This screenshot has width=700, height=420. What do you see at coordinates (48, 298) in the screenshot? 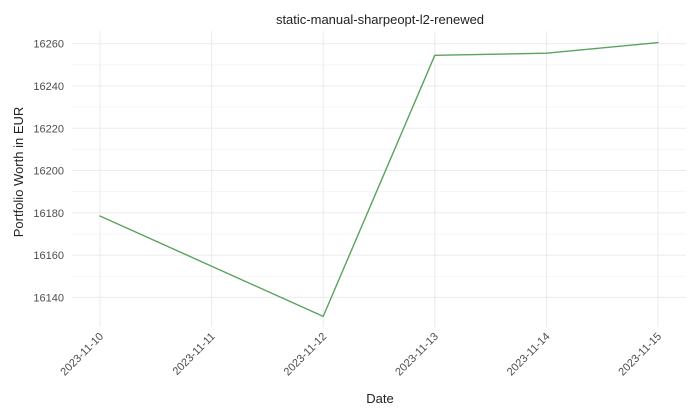
I see `y-tick-label: 16140` at bounding box center [48, 298].